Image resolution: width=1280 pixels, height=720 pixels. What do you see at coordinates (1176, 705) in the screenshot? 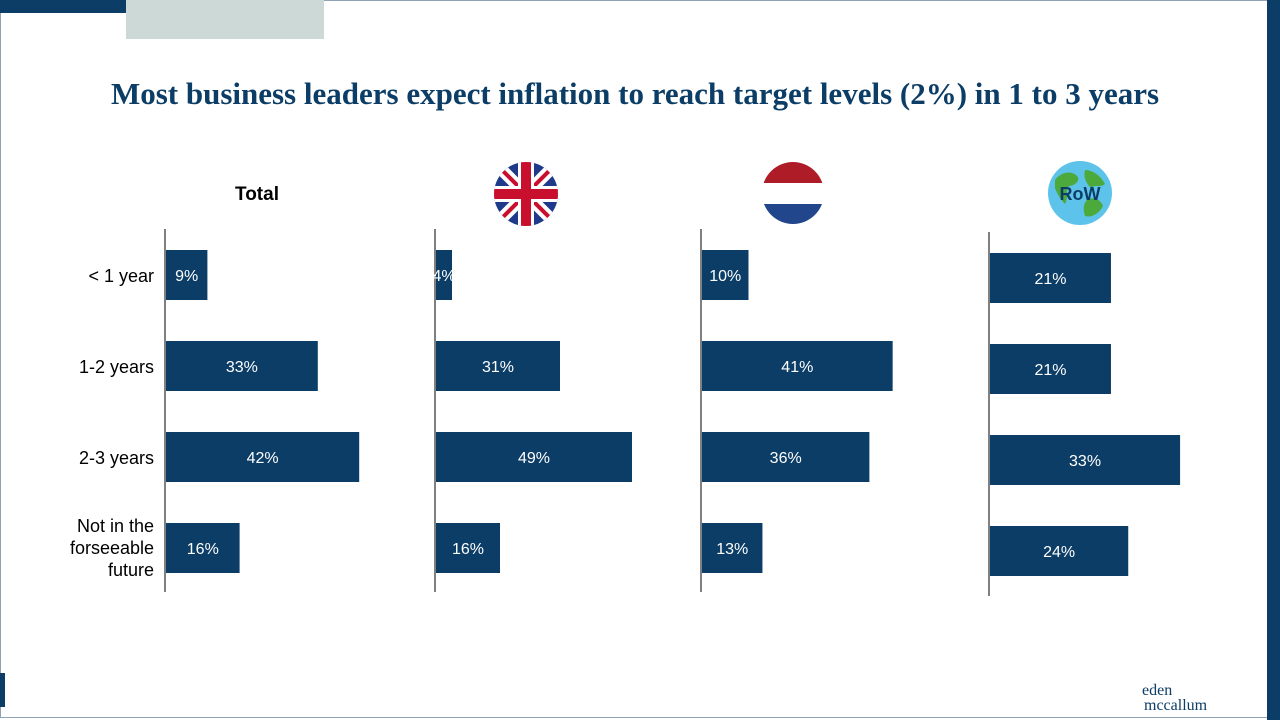
I see `logo-line-2: mccallum` at bounding box center [1176, 705].